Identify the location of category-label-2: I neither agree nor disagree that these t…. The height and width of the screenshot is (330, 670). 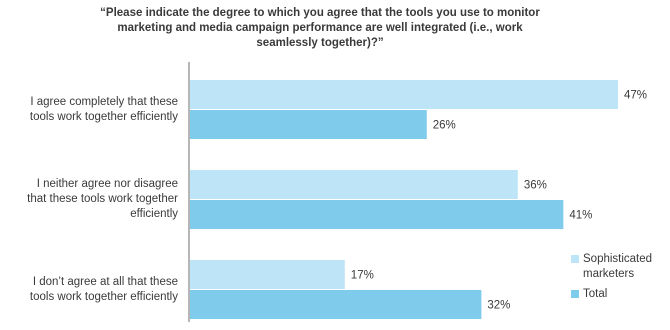
(89, 199).